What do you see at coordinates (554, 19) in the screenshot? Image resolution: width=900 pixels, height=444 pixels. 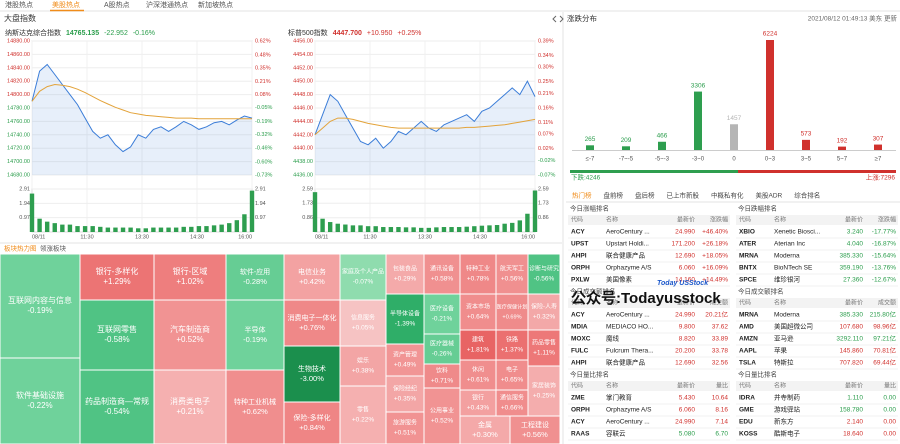 I see `prev-icon` at bounding box center [554, 19].